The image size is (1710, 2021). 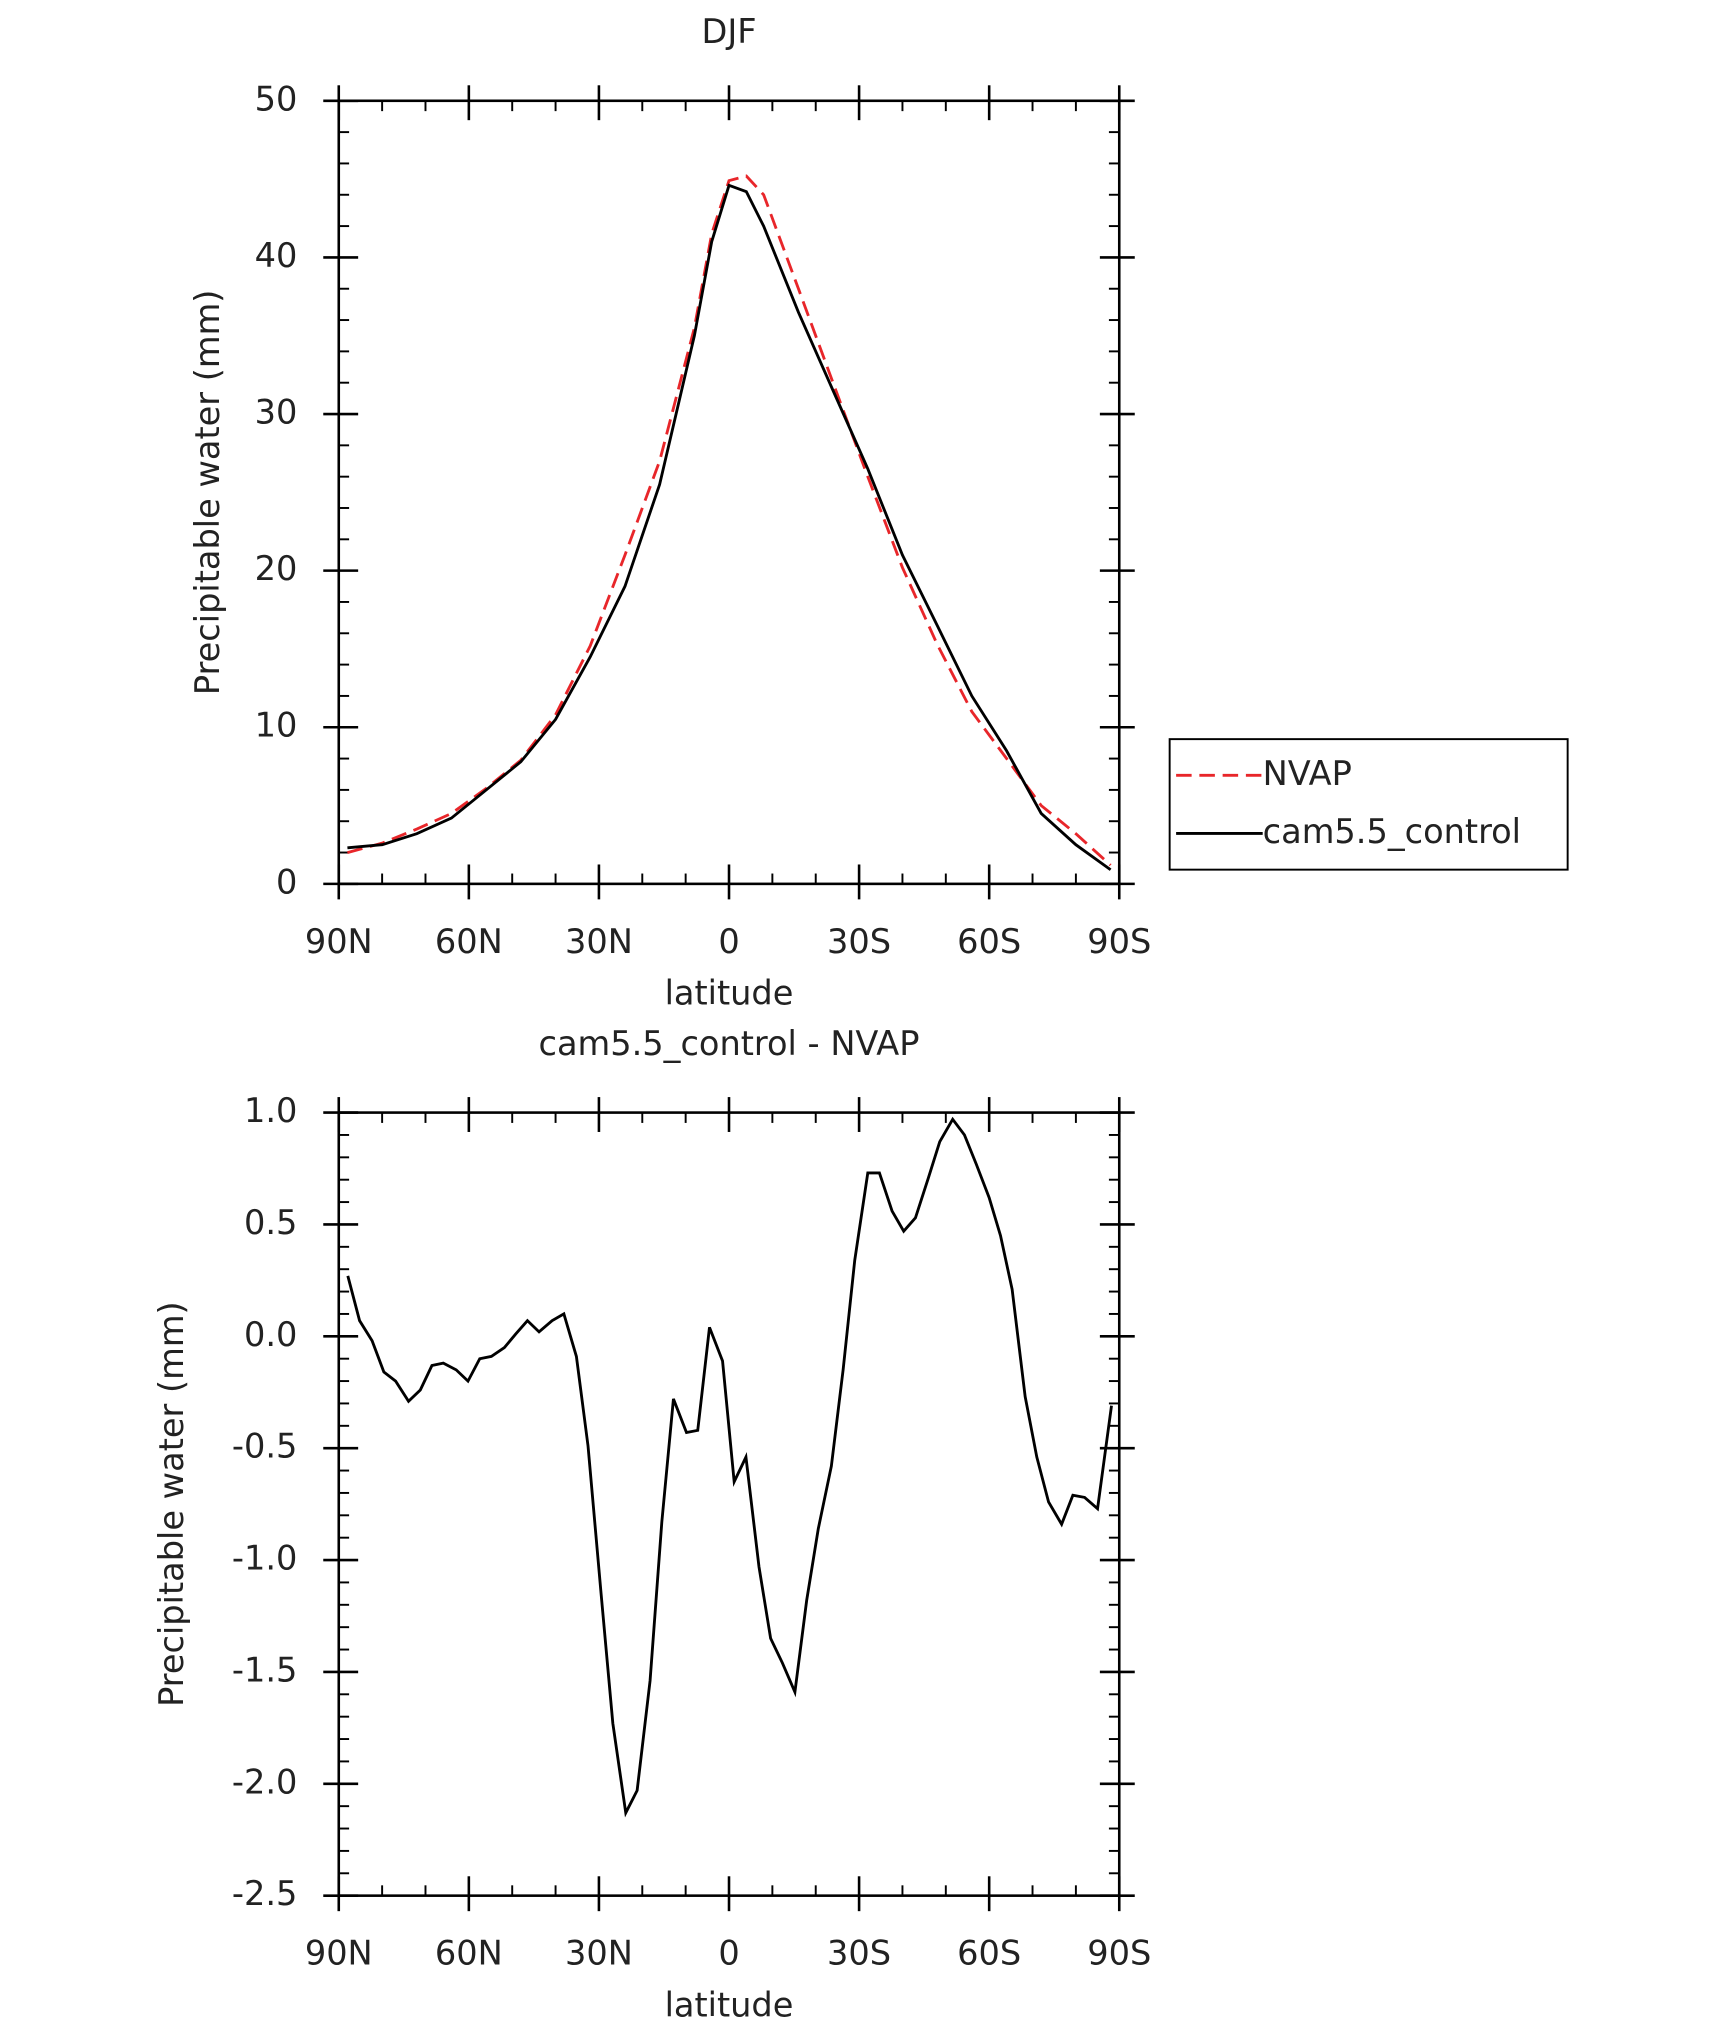 What do you see at coordinates (286, 881) in the screenshot?
I see `y-tick-label: 0` at bounding box center [286, 881].